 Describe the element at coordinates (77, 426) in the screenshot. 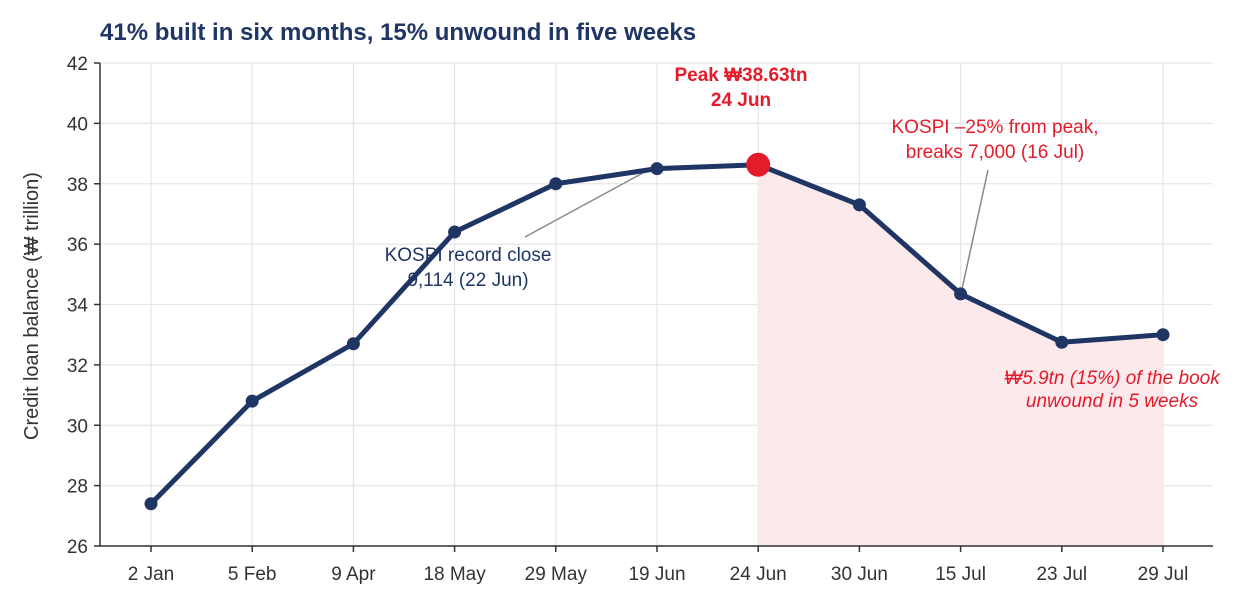

I see `y-tick-label: 30` at that location.